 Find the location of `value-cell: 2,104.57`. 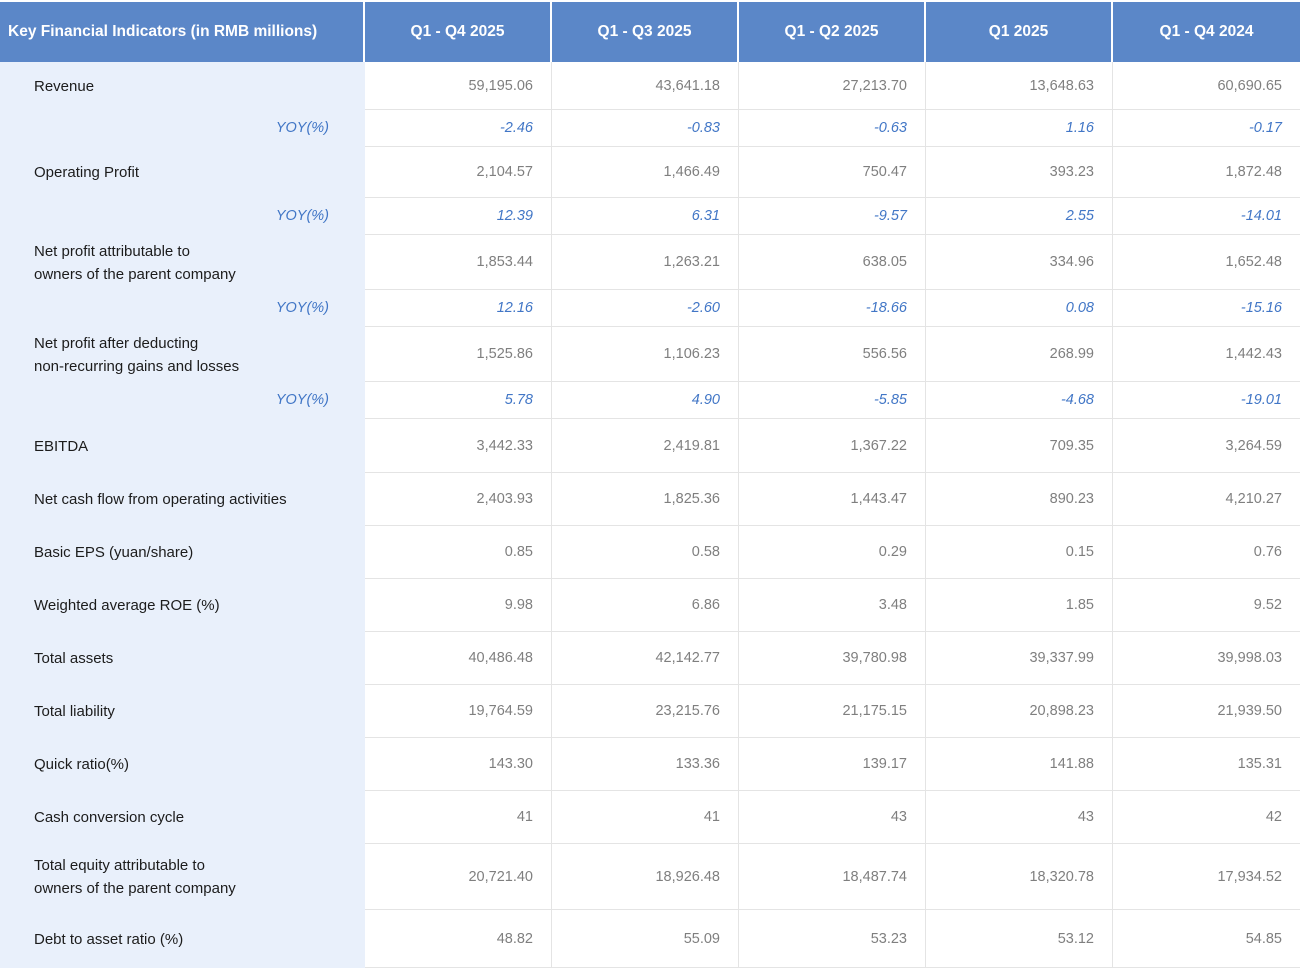

value-cell: 2,104.57 is located at coordinates (458, 172).